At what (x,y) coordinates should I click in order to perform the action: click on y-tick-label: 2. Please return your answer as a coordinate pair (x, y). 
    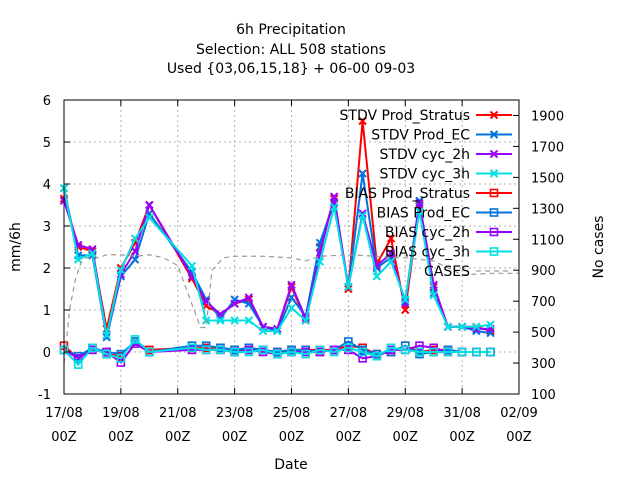
    Looking at the image, I should click on (47, 269).